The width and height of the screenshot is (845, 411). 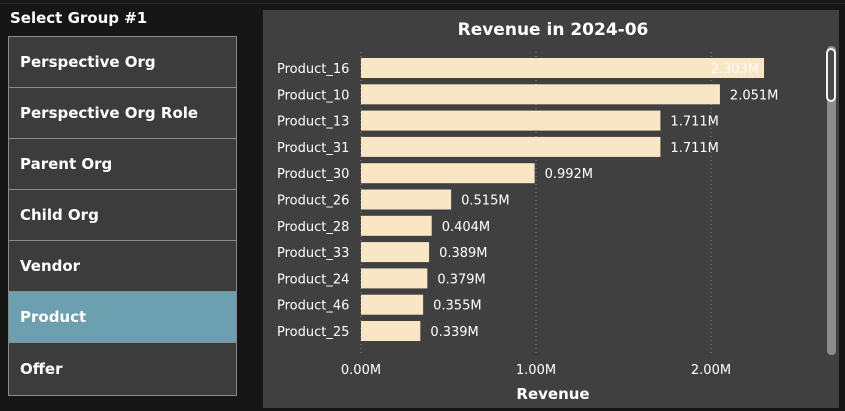 I want to click on category-label: Product_25, so click(x=313, y=332).